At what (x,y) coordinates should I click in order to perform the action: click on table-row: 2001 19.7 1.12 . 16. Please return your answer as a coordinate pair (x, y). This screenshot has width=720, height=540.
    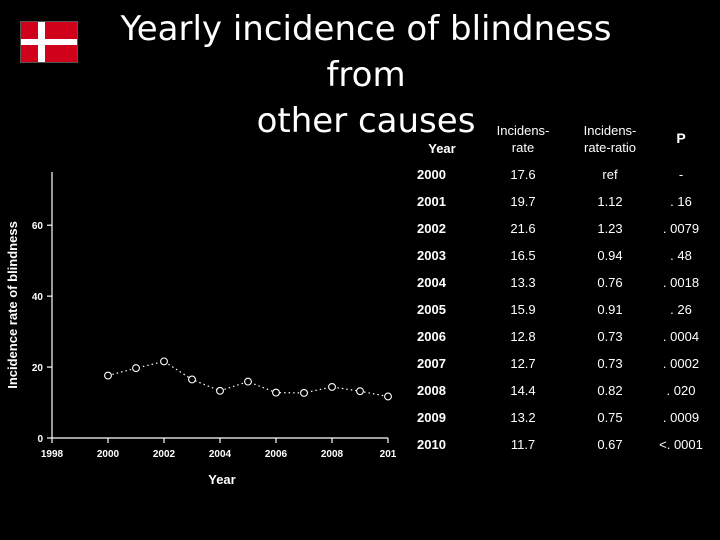
    Looking at the image, I should click on (560, 206).